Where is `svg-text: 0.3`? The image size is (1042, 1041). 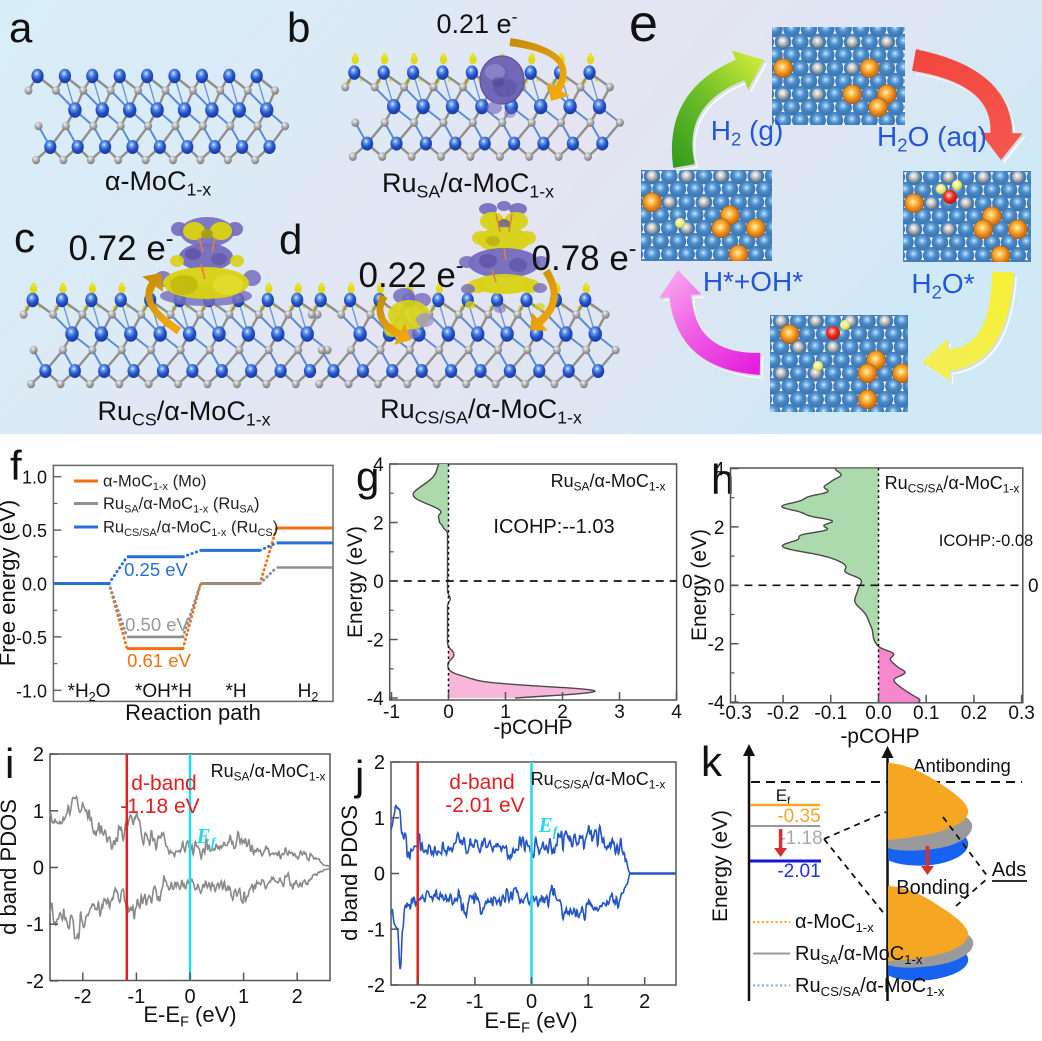 svg-text: 0.3 is located at coordinates (1021, 713).